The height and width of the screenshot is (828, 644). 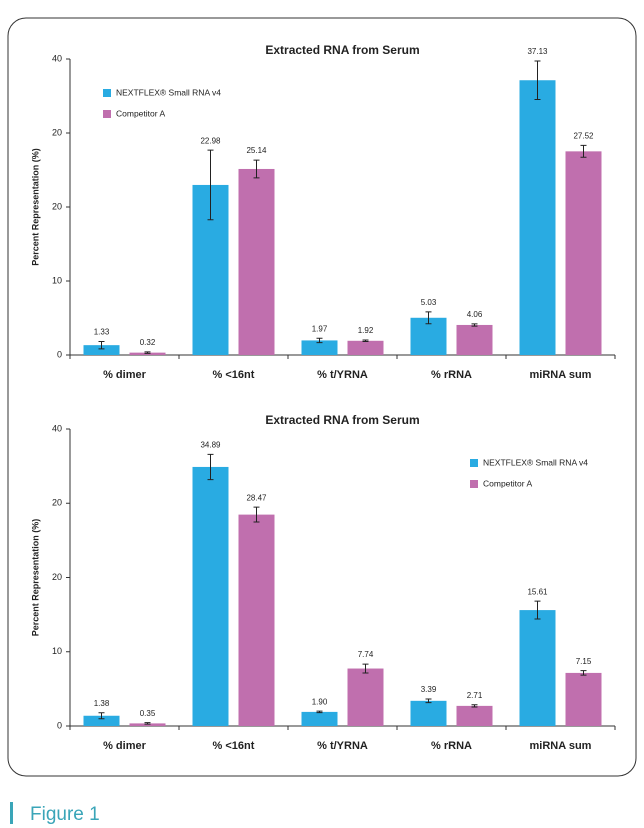 What do you see at coordinates (65, 814) in the screenshot?
I see `caption: Figure 1` at bounding box center [65, 814].